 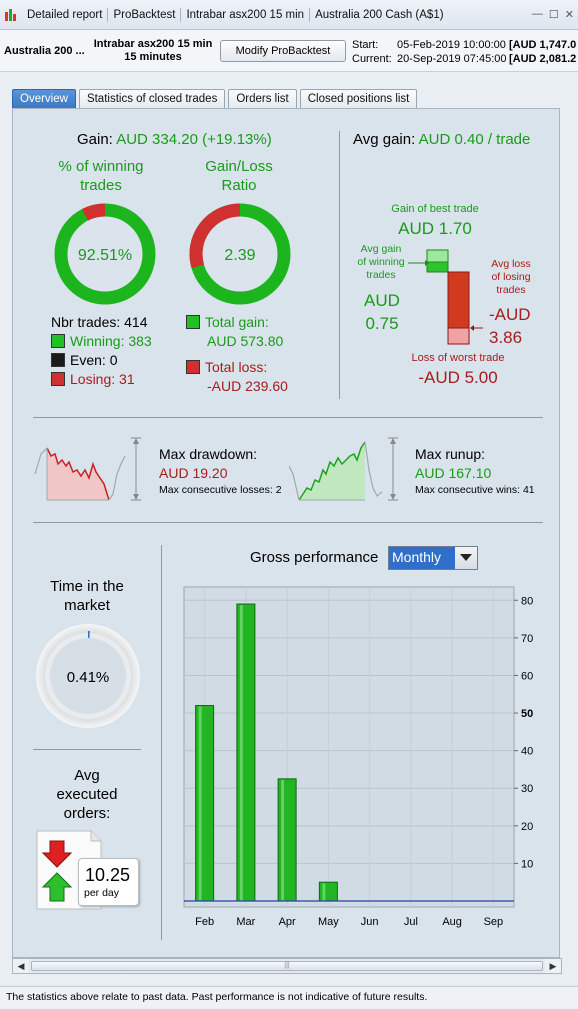 I want to click on drawdown-sparkline, so click(x=87, y=469).